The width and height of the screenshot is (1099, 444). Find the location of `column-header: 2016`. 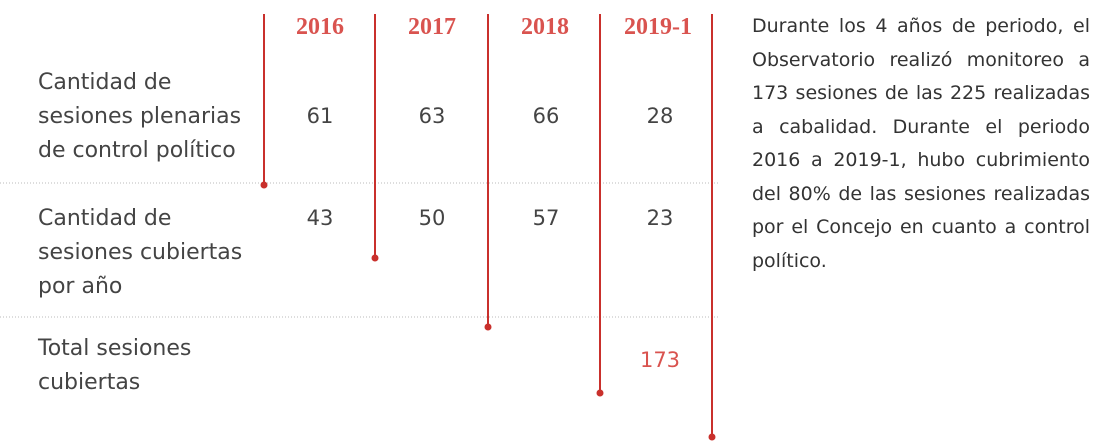

column-header: 2016 is located at coordinates (320, 27).